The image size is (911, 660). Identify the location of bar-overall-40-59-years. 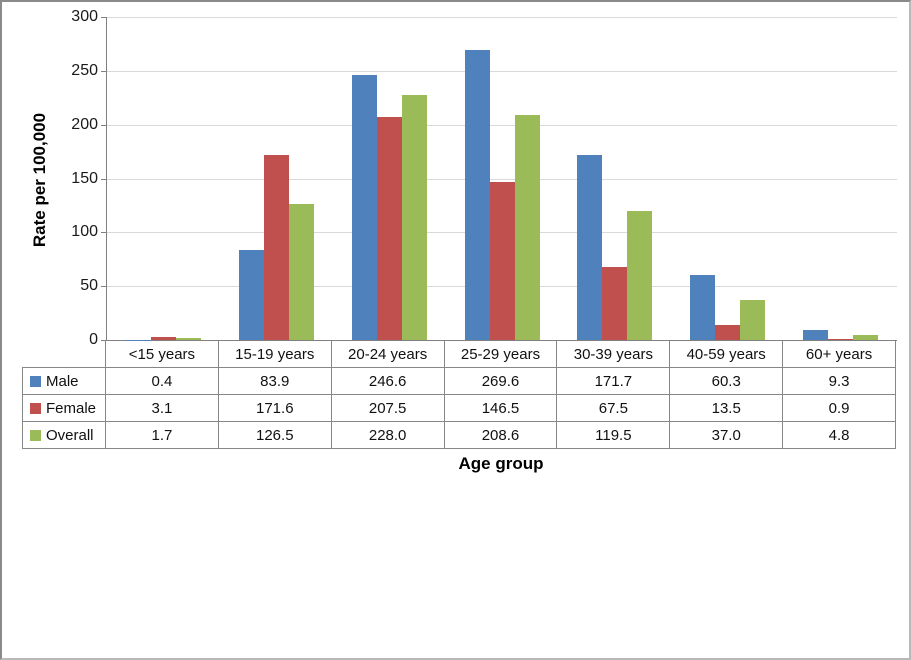
(753, 320).